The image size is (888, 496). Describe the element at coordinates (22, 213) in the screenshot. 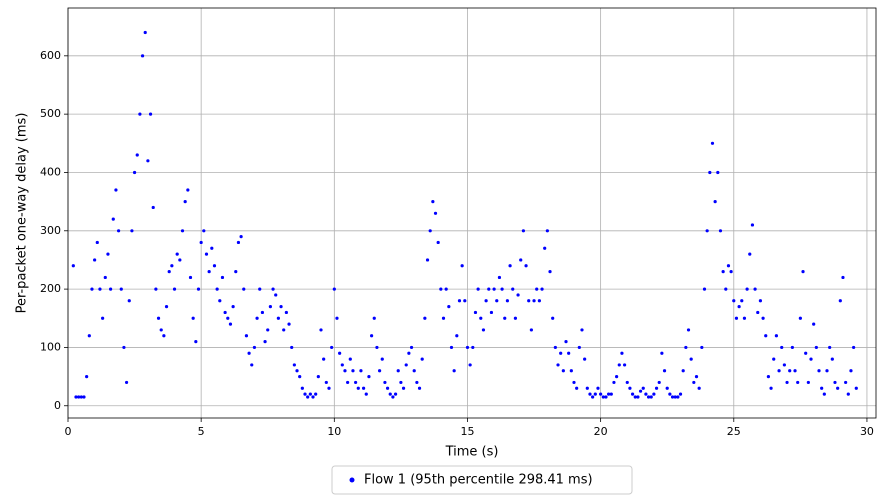

I see `y-axis-label: Per-packet one-way delay (ms)` at that location.